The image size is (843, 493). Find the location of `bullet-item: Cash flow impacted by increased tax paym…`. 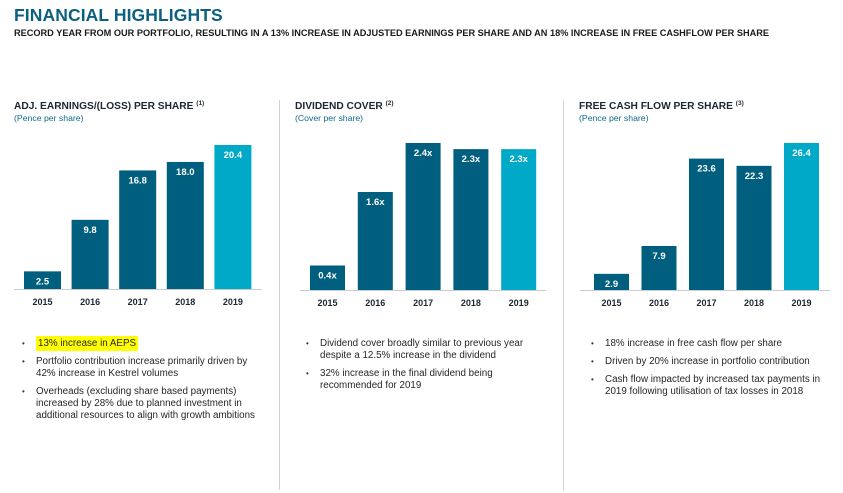

bullet-item: Cash flow impacted by increased tax paym… is located at coordinates (711, 386).